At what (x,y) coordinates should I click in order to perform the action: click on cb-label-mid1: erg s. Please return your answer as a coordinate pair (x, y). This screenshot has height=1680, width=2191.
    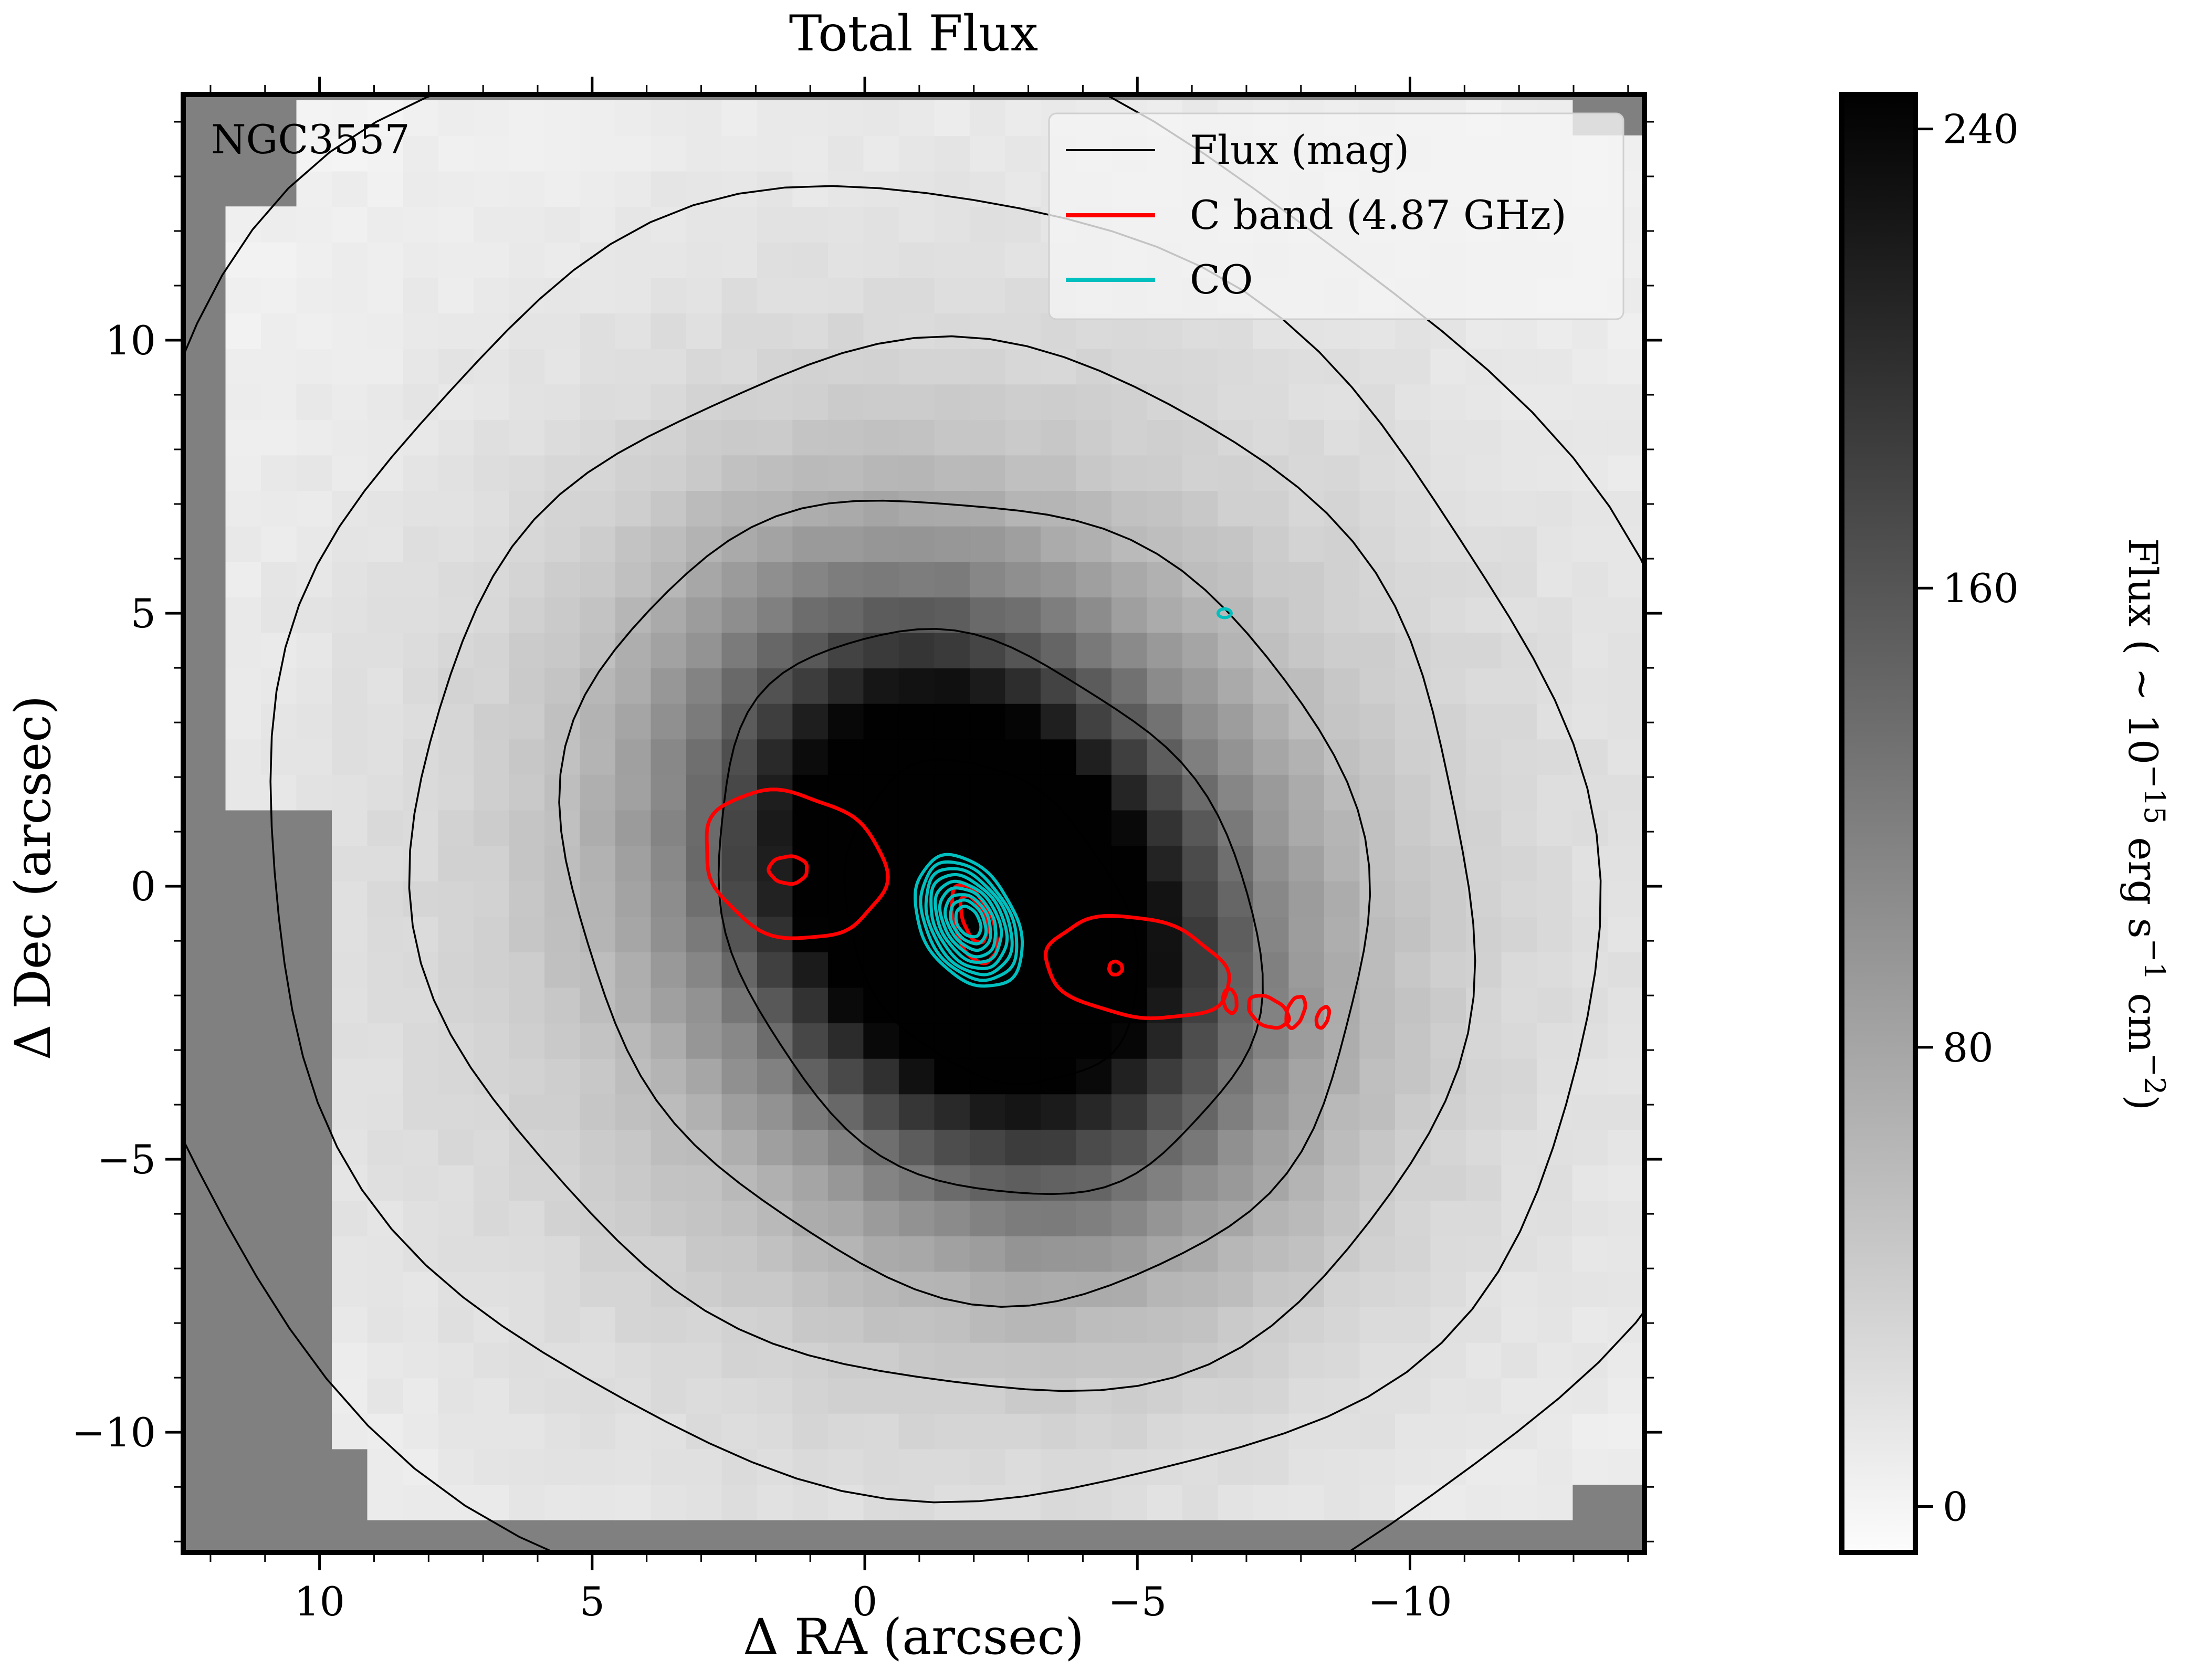
    Looking at the image, I should click on (2143, 881).